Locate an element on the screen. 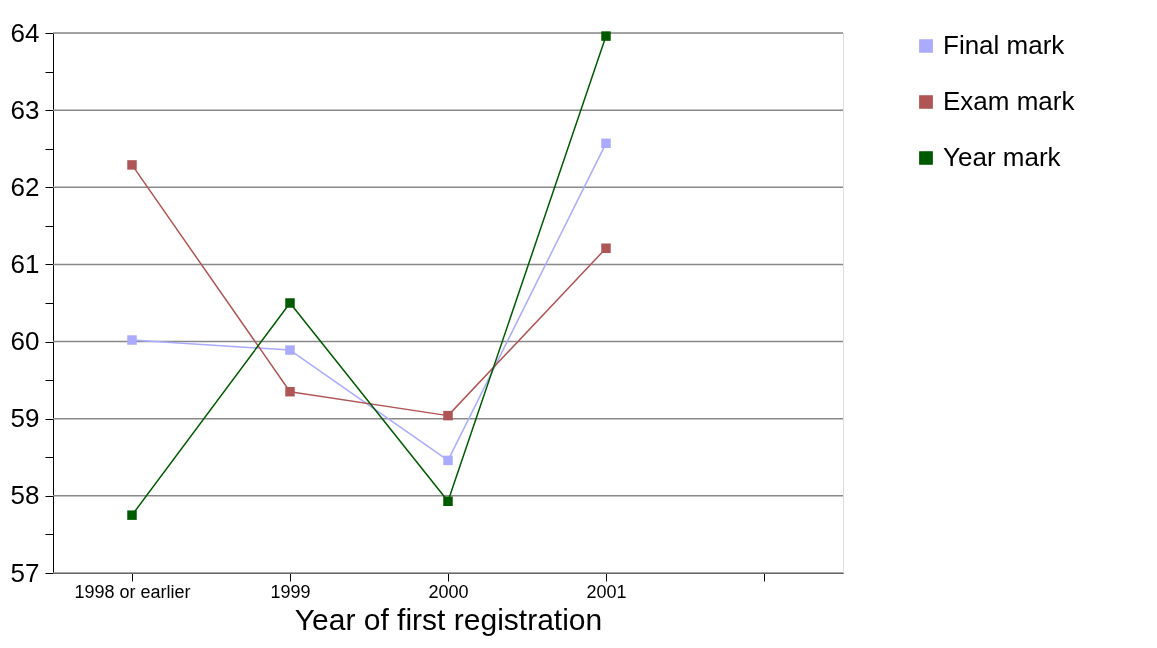  y-tick-label: 63 is located at coordinates (25, 109).